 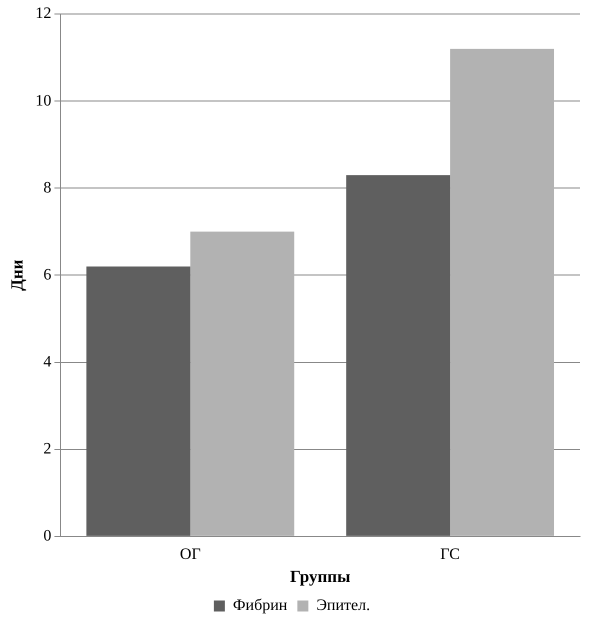 What do you see at coordinates (47, 361) in the screenshot?
I see `y-tick-label: 4` at bounding box center [47, 361].